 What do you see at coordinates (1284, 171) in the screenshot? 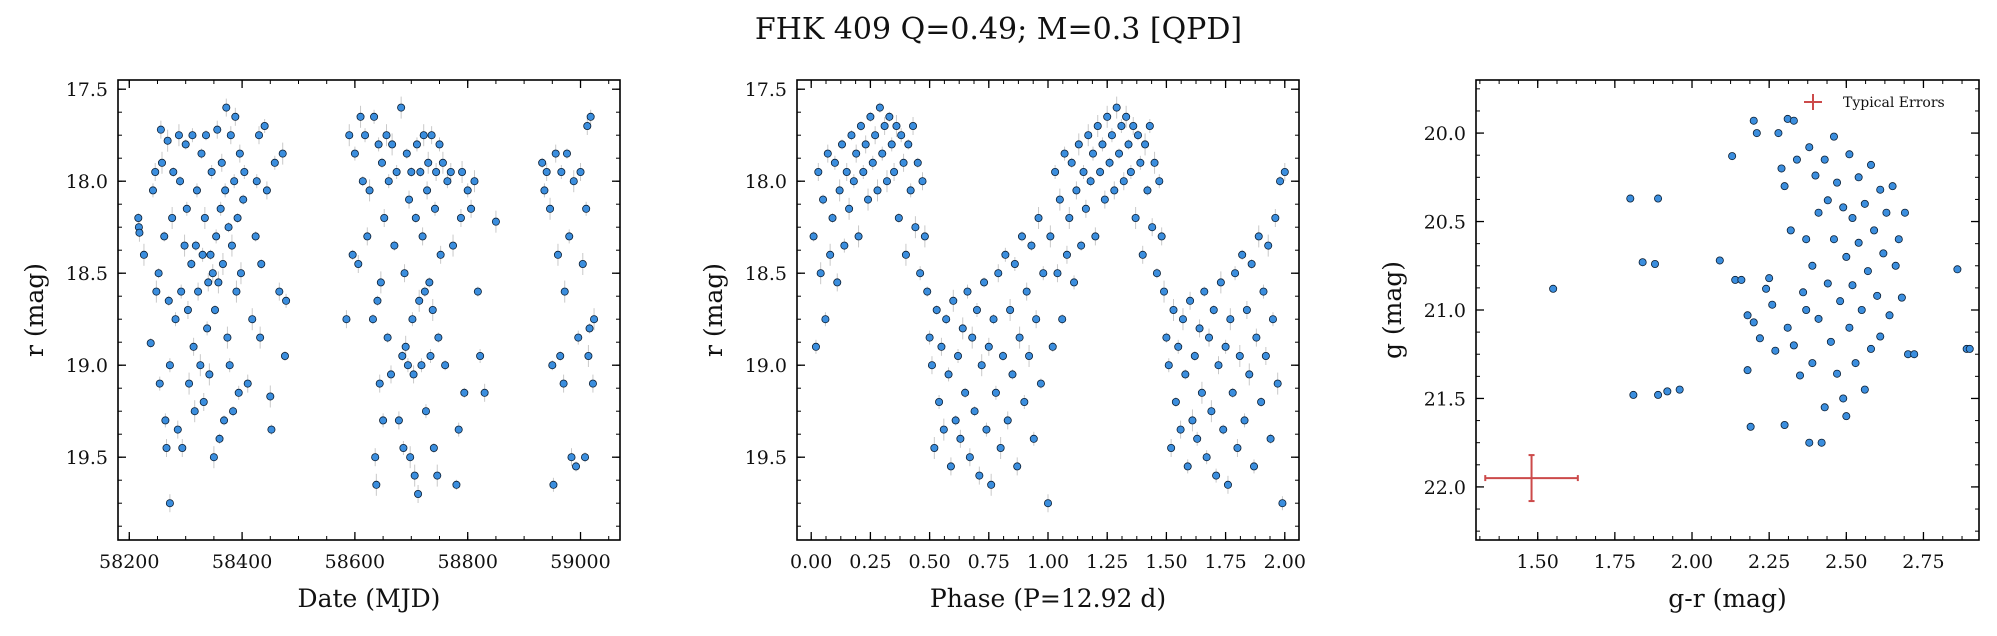
I see `data-point: 2, 17.95` at bounding box center [1284, 171].